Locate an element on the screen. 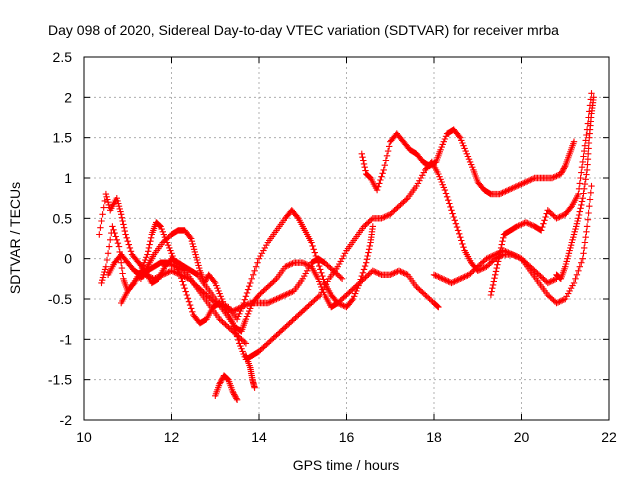 The width and height of the screenshot is (640, 480). series-trace-g is located at coordinates (541, 194).